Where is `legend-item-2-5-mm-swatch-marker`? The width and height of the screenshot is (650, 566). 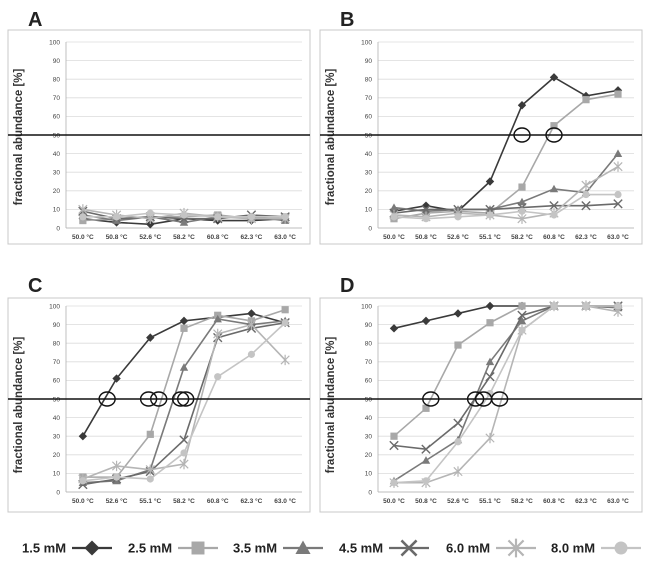 legend-item-2-5-mm-swatch-marker is located at coordinates (198, 548).